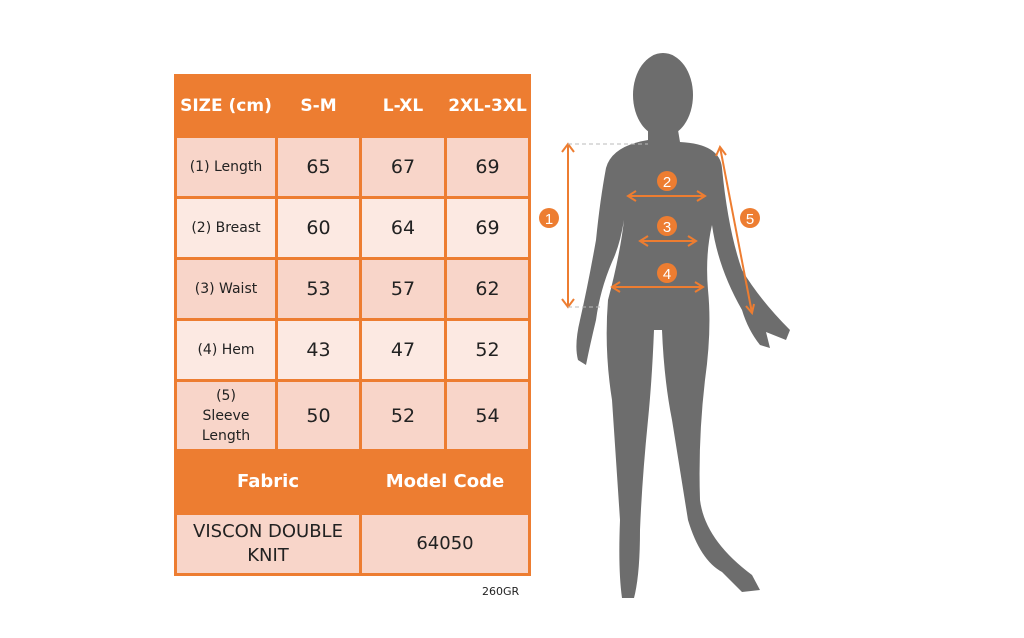 The height and width of the screenshot is (638, 1024). What do you see at coordinates (318, 289) in the screenshot?
I see `cell: 53` at bounding box center [318, 289].